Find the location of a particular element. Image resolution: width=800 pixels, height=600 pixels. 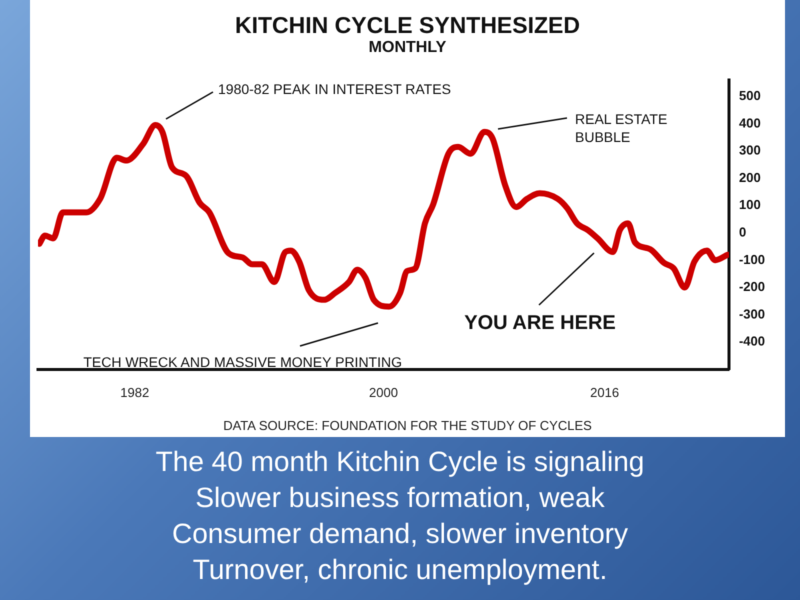

y-tick-label: -300 is located at coordinates (752, 314).